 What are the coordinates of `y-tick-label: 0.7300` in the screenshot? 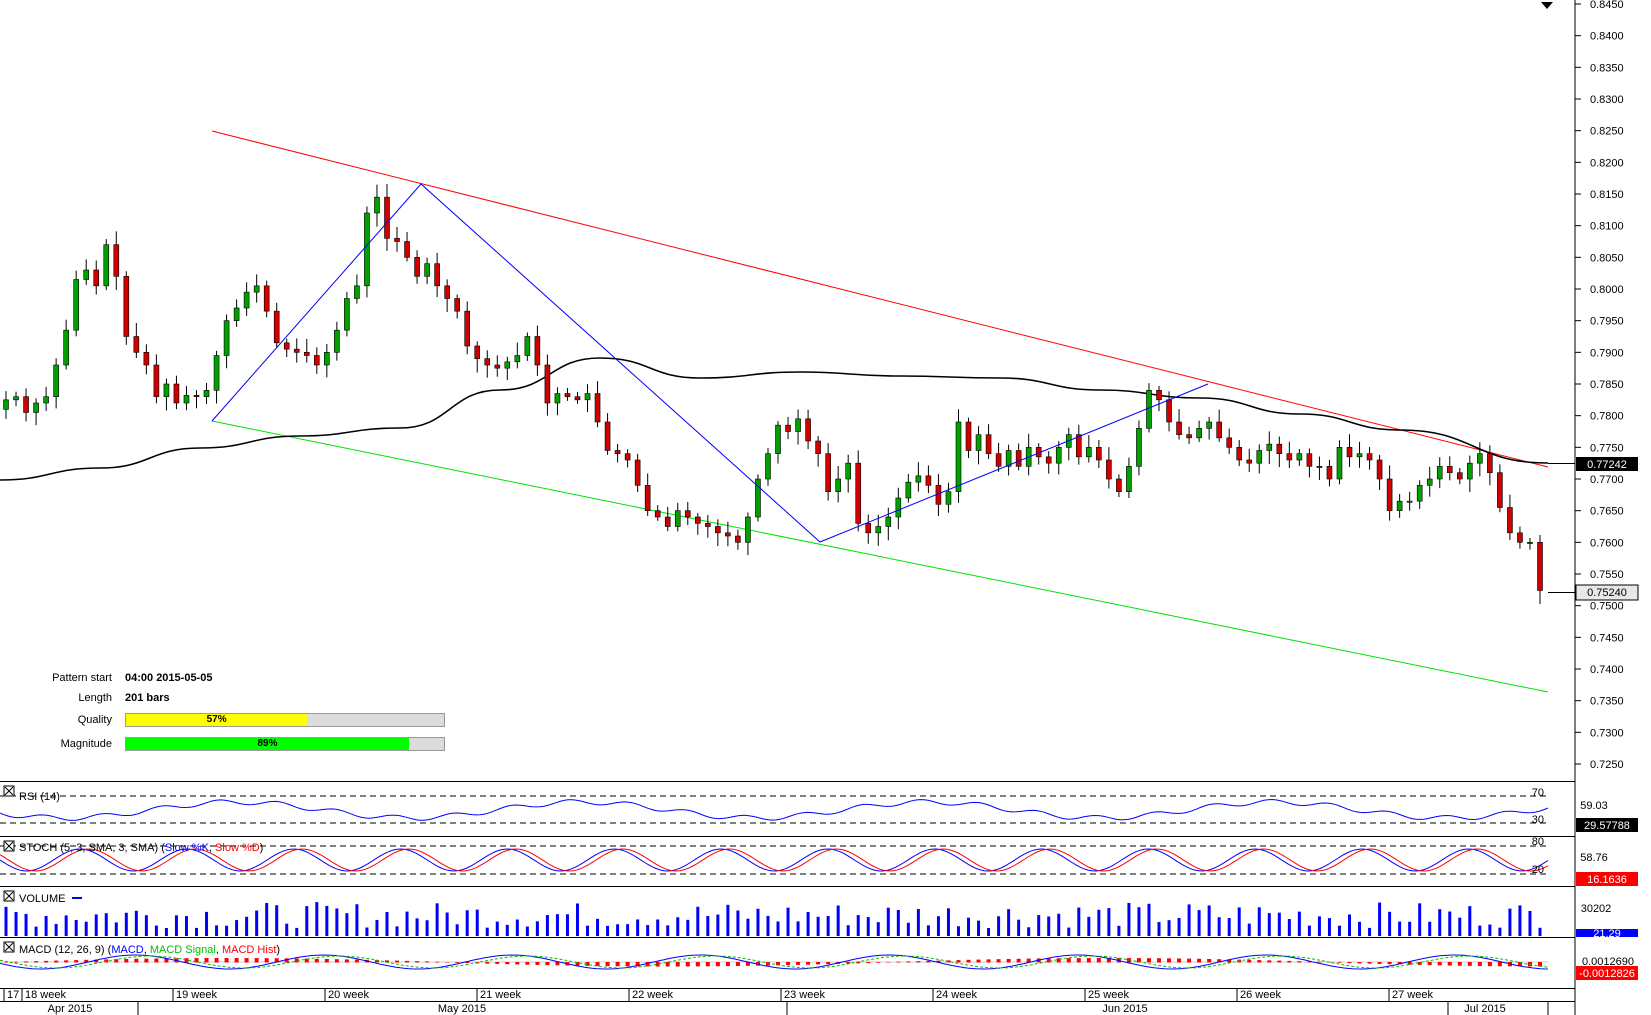 It's located at (1607, 733).